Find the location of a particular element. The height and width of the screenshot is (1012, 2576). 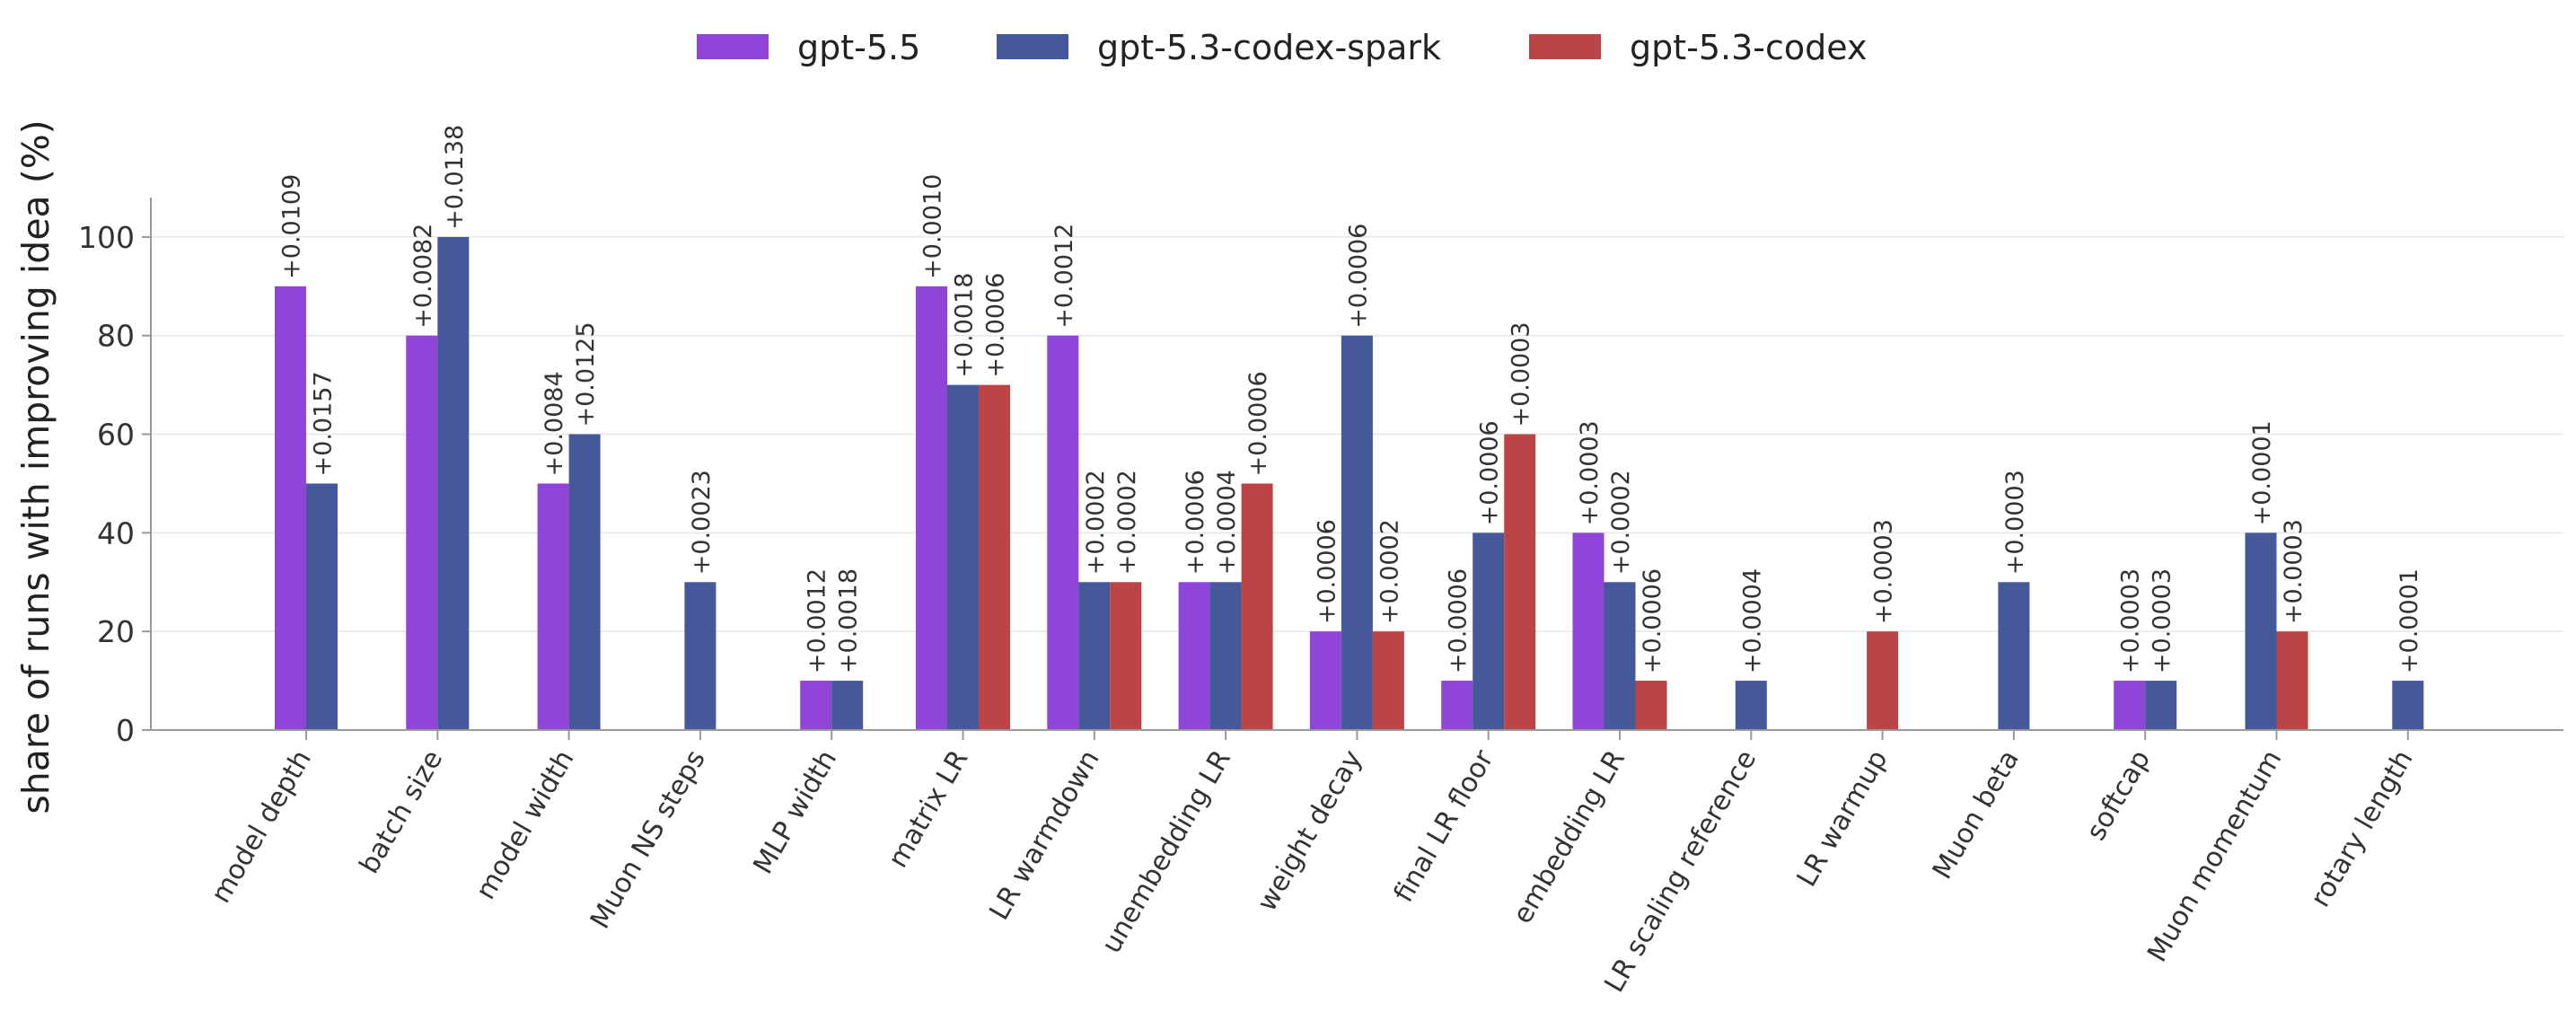

x-tick-label-lr-warmdown: LR warmdown is located at coordinates (1044, 835).